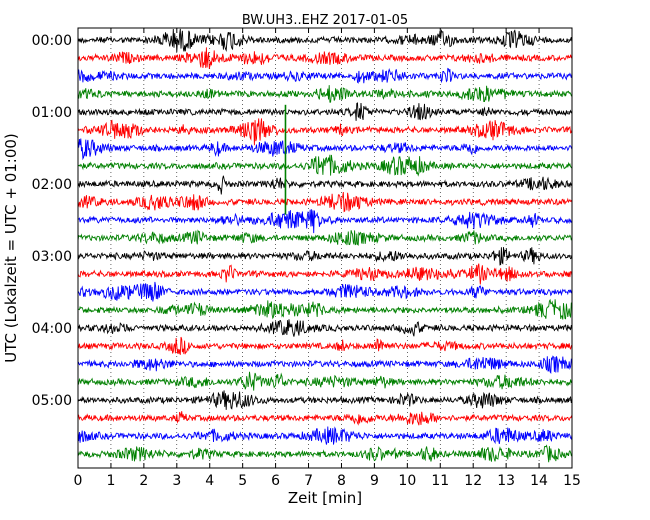 Image resolution: width=650 pixels, height=520 pixels. I want to click on x-tick-label: 10, so click(407, 481).